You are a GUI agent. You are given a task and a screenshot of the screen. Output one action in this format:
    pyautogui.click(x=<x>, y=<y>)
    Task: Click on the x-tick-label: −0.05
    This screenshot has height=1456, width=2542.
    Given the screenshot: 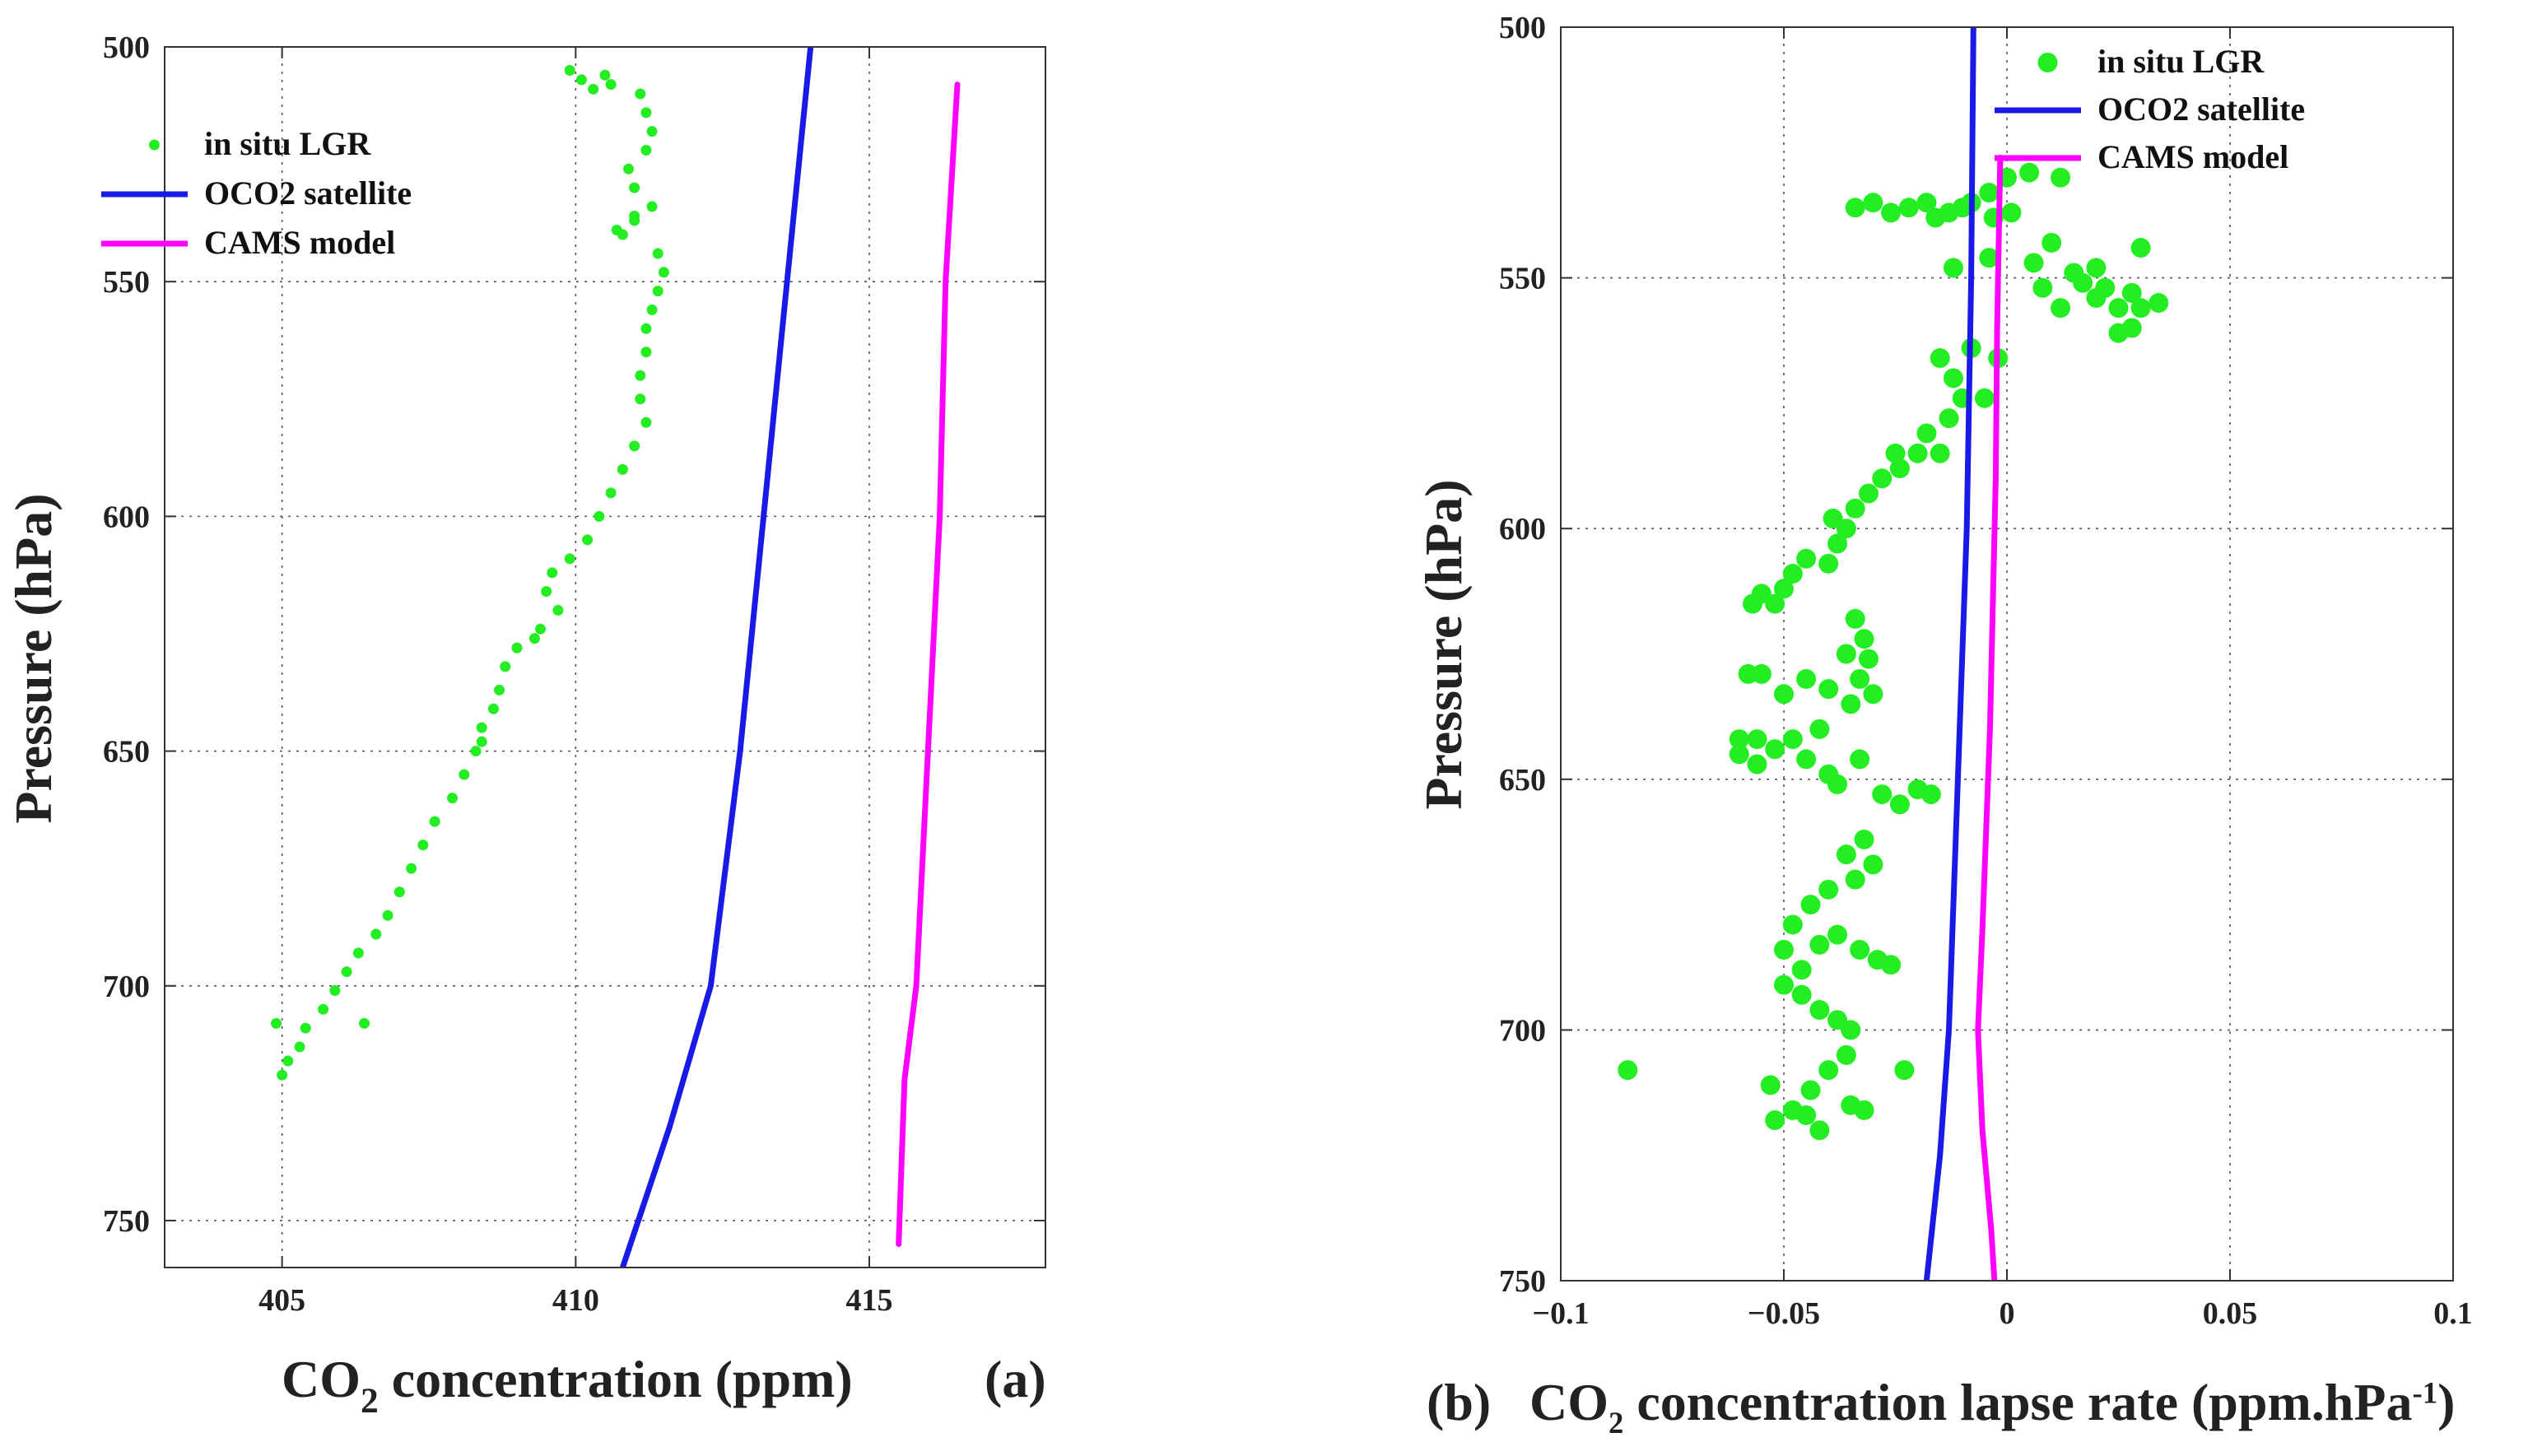 What is the action you would take?
    pyautogui.click(x=1784, y=1313)
    